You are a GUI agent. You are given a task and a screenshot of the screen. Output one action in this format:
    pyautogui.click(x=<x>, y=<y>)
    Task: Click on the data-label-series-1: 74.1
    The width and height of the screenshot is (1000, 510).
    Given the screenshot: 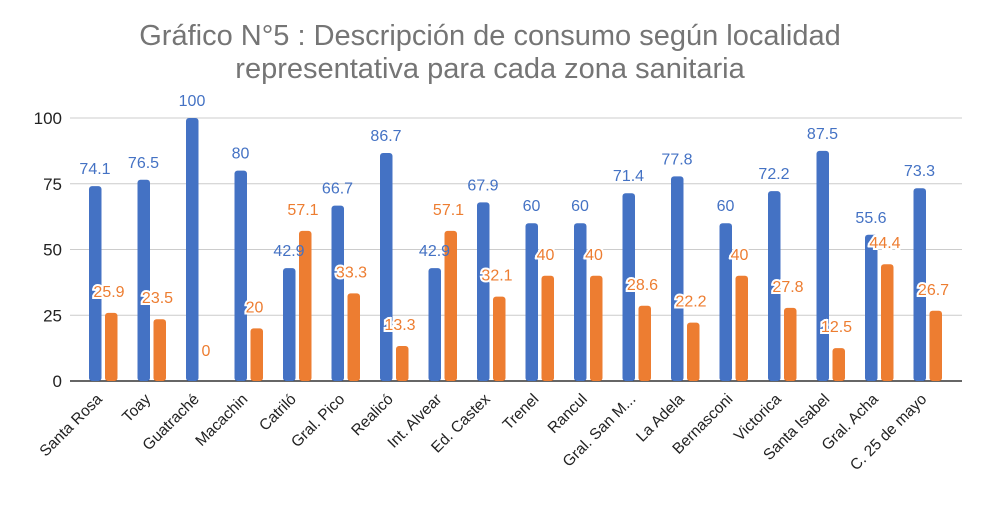 What is the action you would take?
    pyautogui.click(x=94, y=169)
    